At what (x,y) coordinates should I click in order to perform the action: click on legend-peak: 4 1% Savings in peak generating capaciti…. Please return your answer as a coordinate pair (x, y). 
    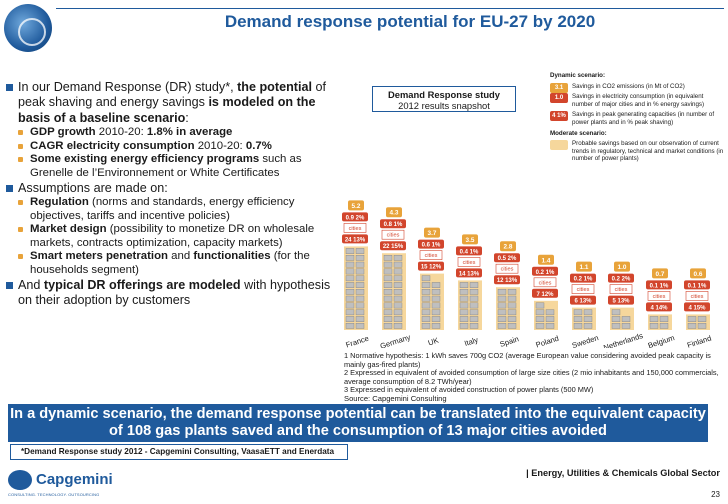
    Looking at the image, I should click on (638, 118).